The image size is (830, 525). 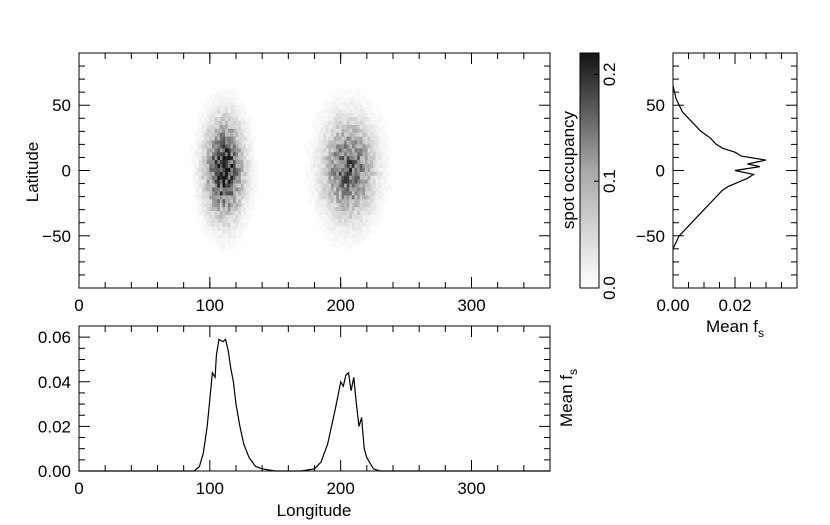 What do you see at coordinates (78, 488) in the screenshot?
I see `x-tick-label: 0` at bounding box center [78, 488].